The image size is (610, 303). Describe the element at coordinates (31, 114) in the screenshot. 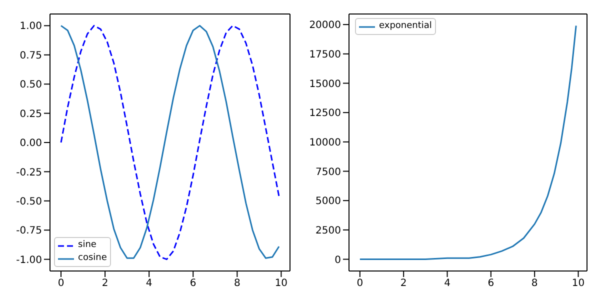

I see `y-tick-label: 0.25` at that location.